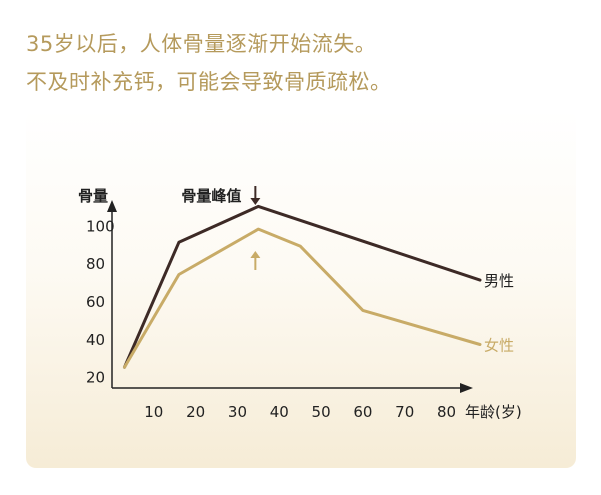 The width and height of the screenshot is (601, 495). Describe the element at coordinates (499, 345) in the screenshot. I see `series-label-1: 女性` at that location.